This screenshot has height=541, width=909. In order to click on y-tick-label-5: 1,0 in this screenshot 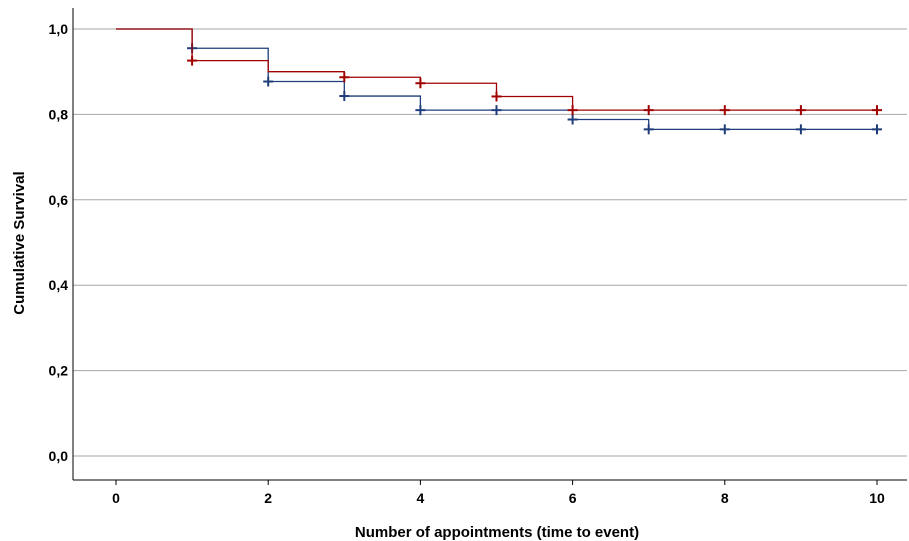, I will do `click(59, 29)`.